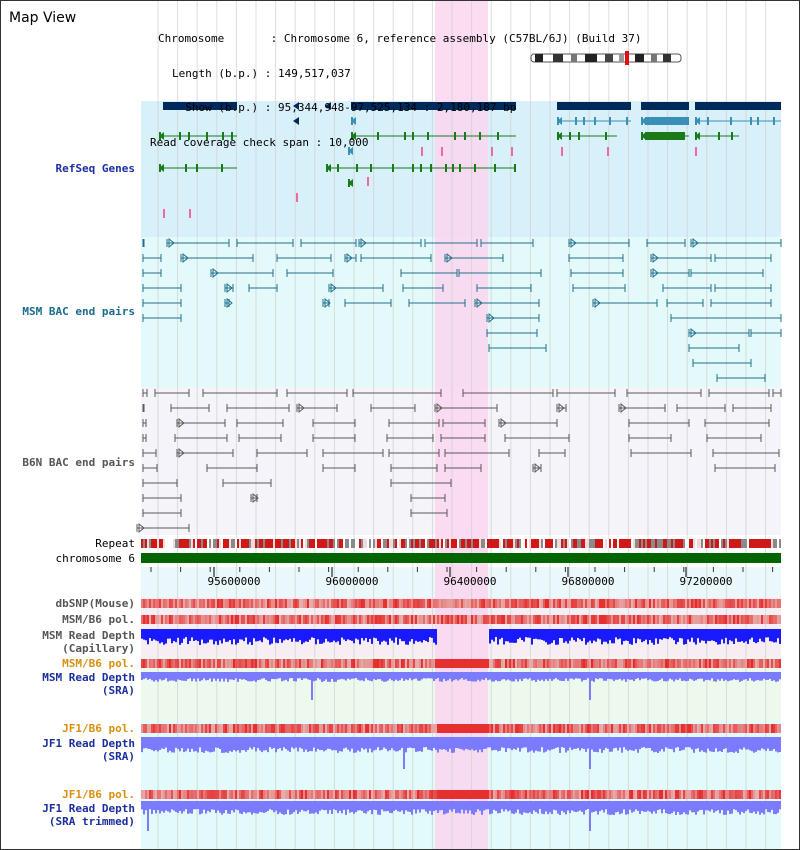 This screenshot has width=800, height=850. I want to click on track-label-msm-b6-pol-sra: MSM/B6 pol., so click(98, 663).